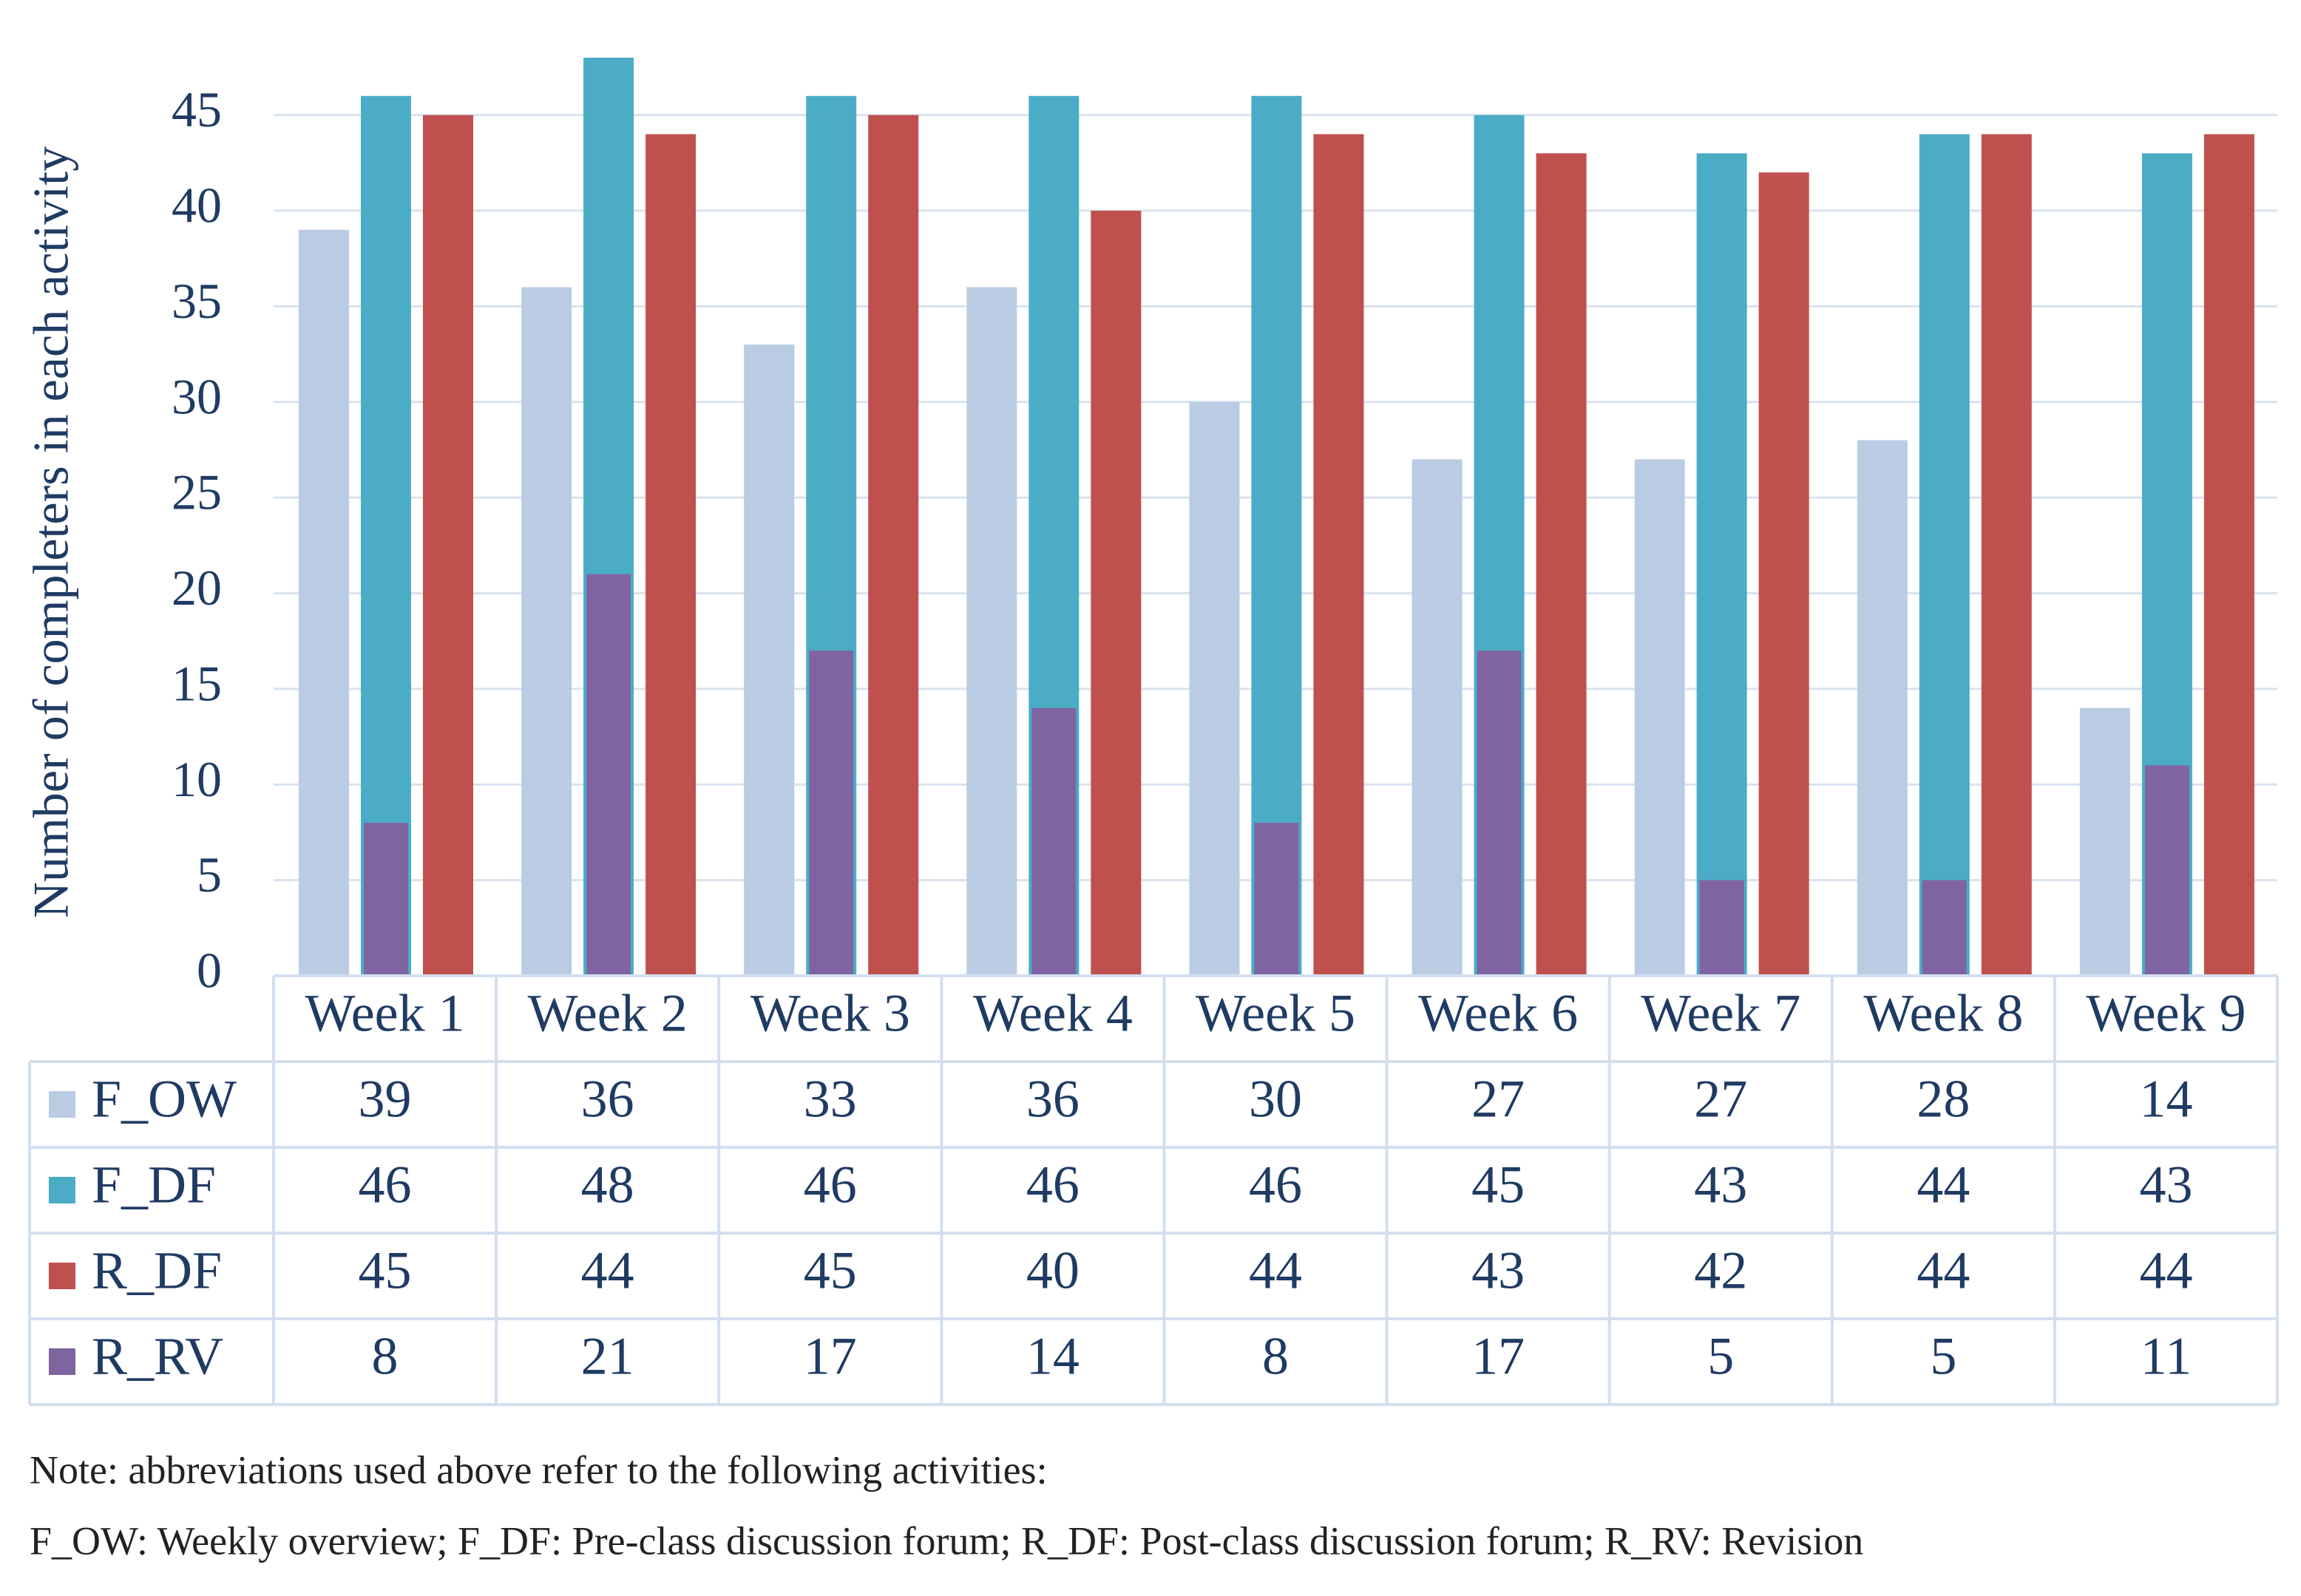 This screenshot has height=1596, width=2301. I want to click on y-tick-label: 0, so click(209, 971).